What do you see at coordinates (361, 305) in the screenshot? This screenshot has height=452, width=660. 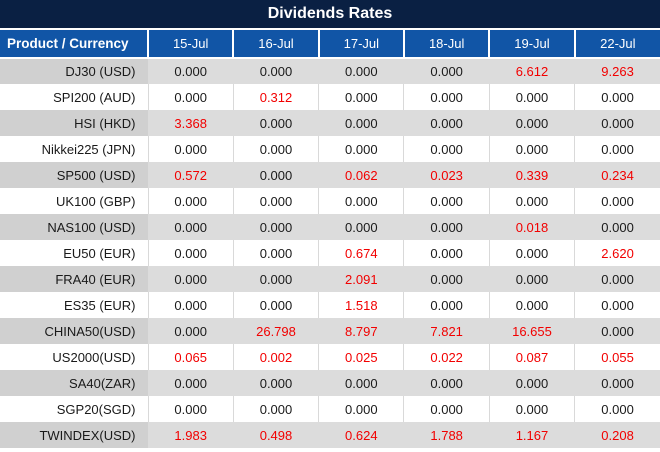 I see `dividend-value-cell: 1.518` at bounding box center [361, 305].